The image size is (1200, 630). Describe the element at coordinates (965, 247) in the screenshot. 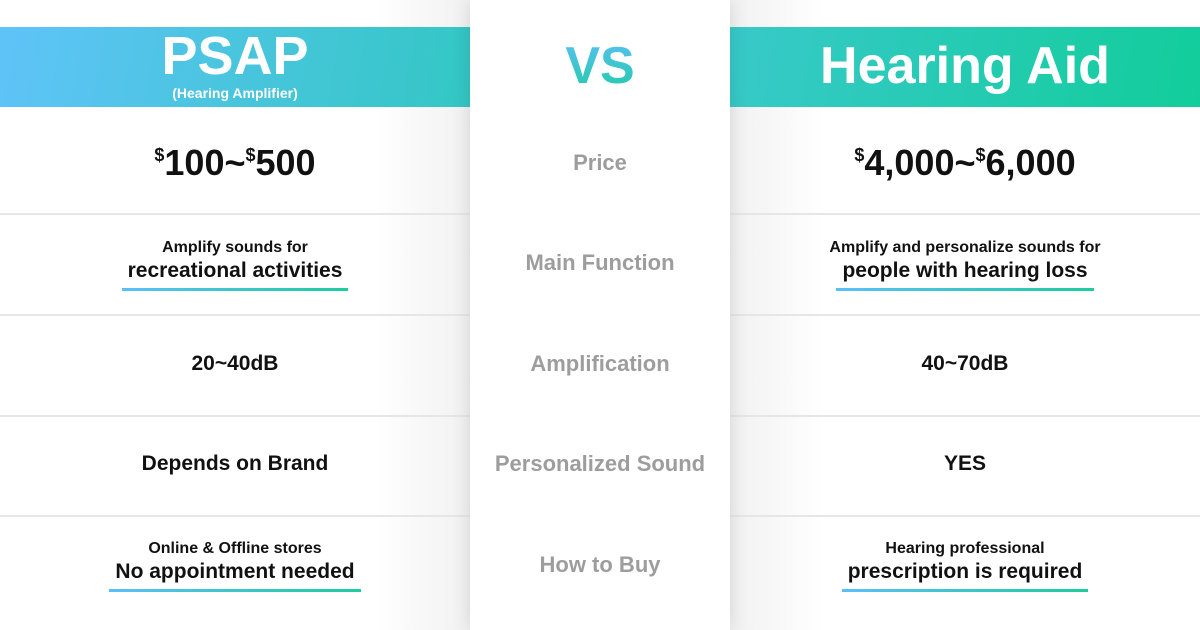

I see `function-line1: Amplify and personalize sounds for` at that location.